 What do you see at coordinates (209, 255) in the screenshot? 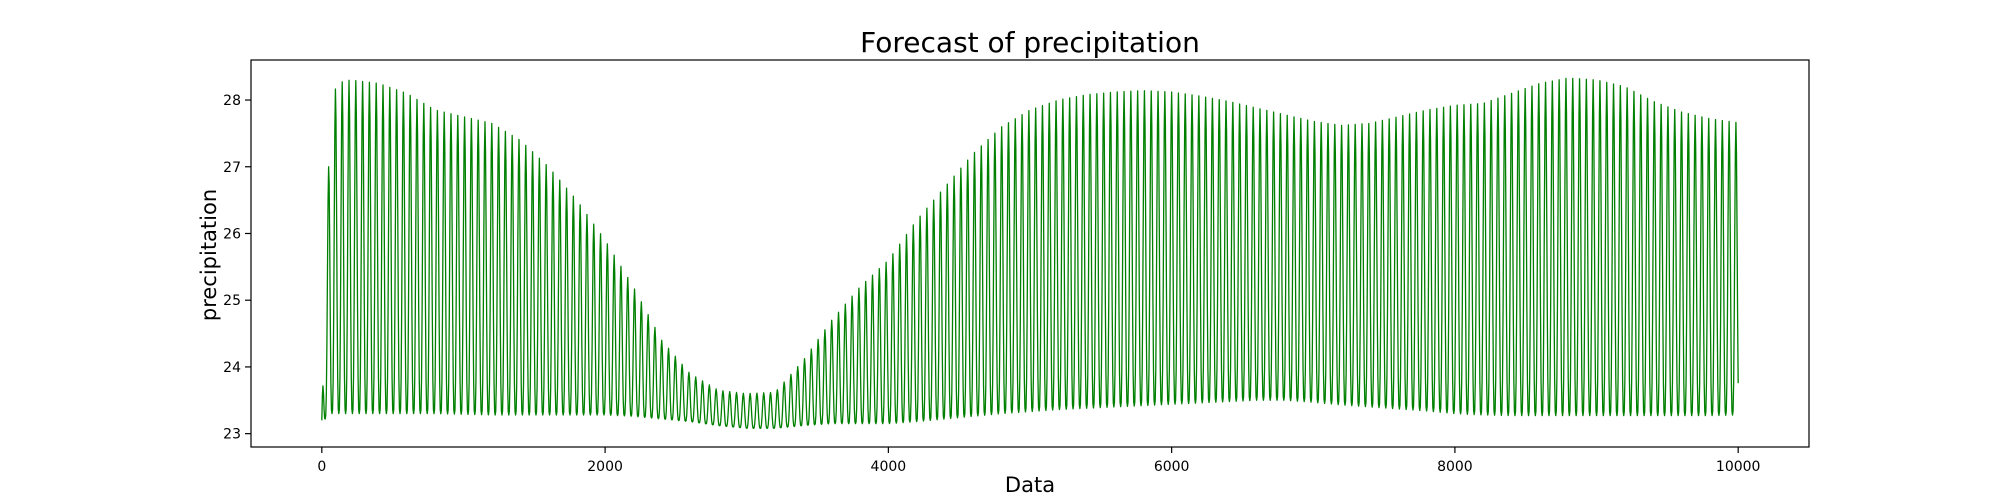
I see `y-axis-label: precipitation` at bounding box center [209, 255].